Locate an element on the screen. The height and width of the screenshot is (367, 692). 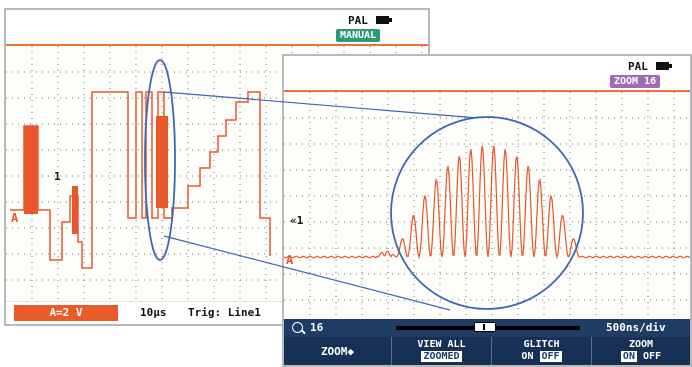
zoom-adjust-softkey: ZOOM◆ is located at coordinates (338, 351).